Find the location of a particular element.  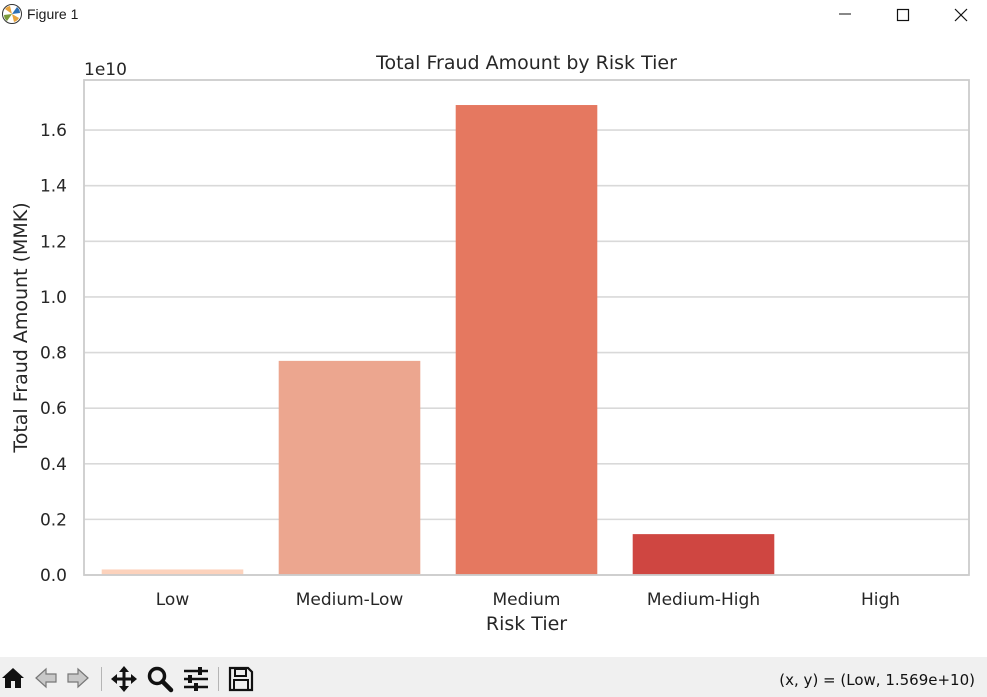

configure-subplots-icon is located at coordinates (196, 679).